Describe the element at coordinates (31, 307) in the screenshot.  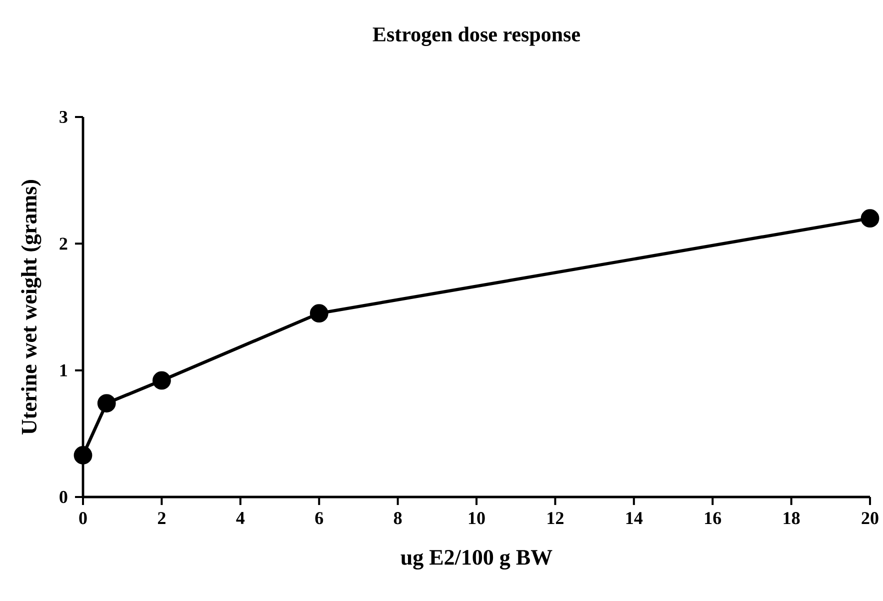
I see `y-axis-title: Uterine wet weight (grams)` at that location.